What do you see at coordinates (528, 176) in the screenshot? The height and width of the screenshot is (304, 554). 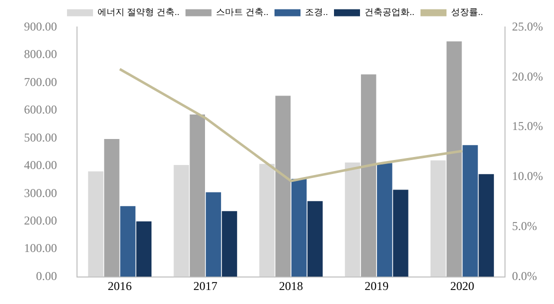 I see `y2-tick-label: 10.0%` at bounding box center [528, 176].